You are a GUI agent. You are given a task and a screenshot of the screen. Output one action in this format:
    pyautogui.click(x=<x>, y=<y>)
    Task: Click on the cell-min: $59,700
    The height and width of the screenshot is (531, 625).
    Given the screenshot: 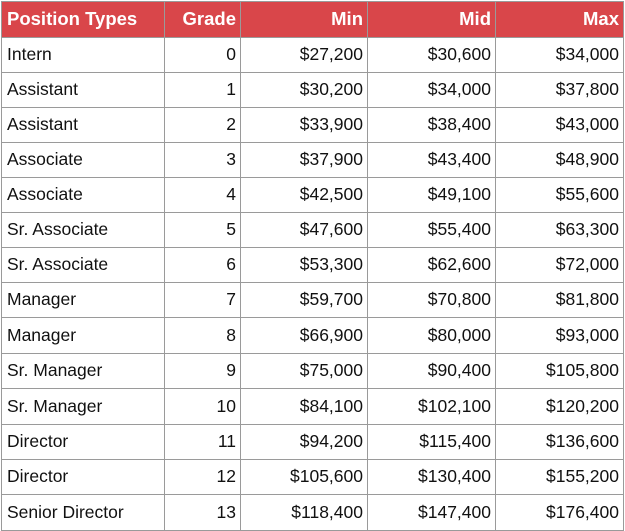 What is the action you would take?
    pyautogui.click(x=304, y=300)
    